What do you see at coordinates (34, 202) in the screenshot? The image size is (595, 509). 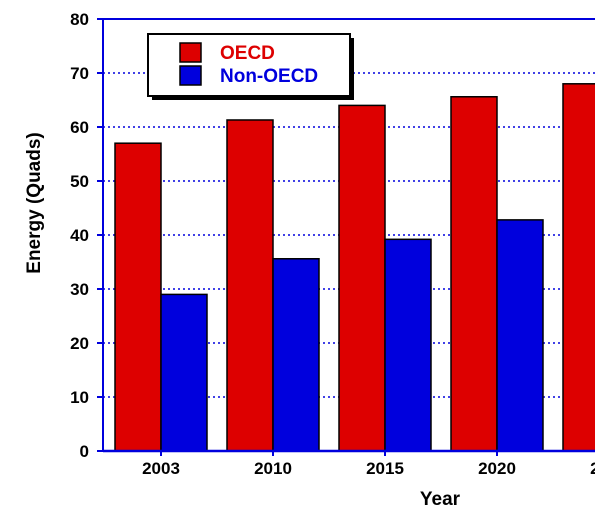 I see `y-axis-title: Energy (Quads)` at bounding box center [34, 202].